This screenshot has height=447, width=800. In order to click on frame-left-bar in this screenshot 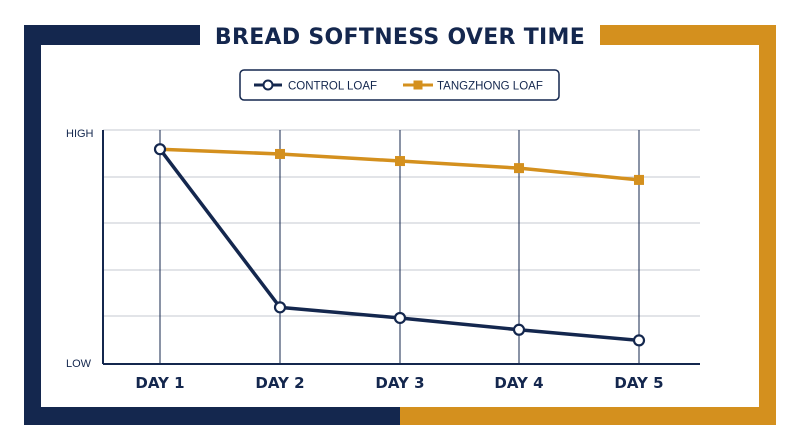, I will do `click(32, 225)`.